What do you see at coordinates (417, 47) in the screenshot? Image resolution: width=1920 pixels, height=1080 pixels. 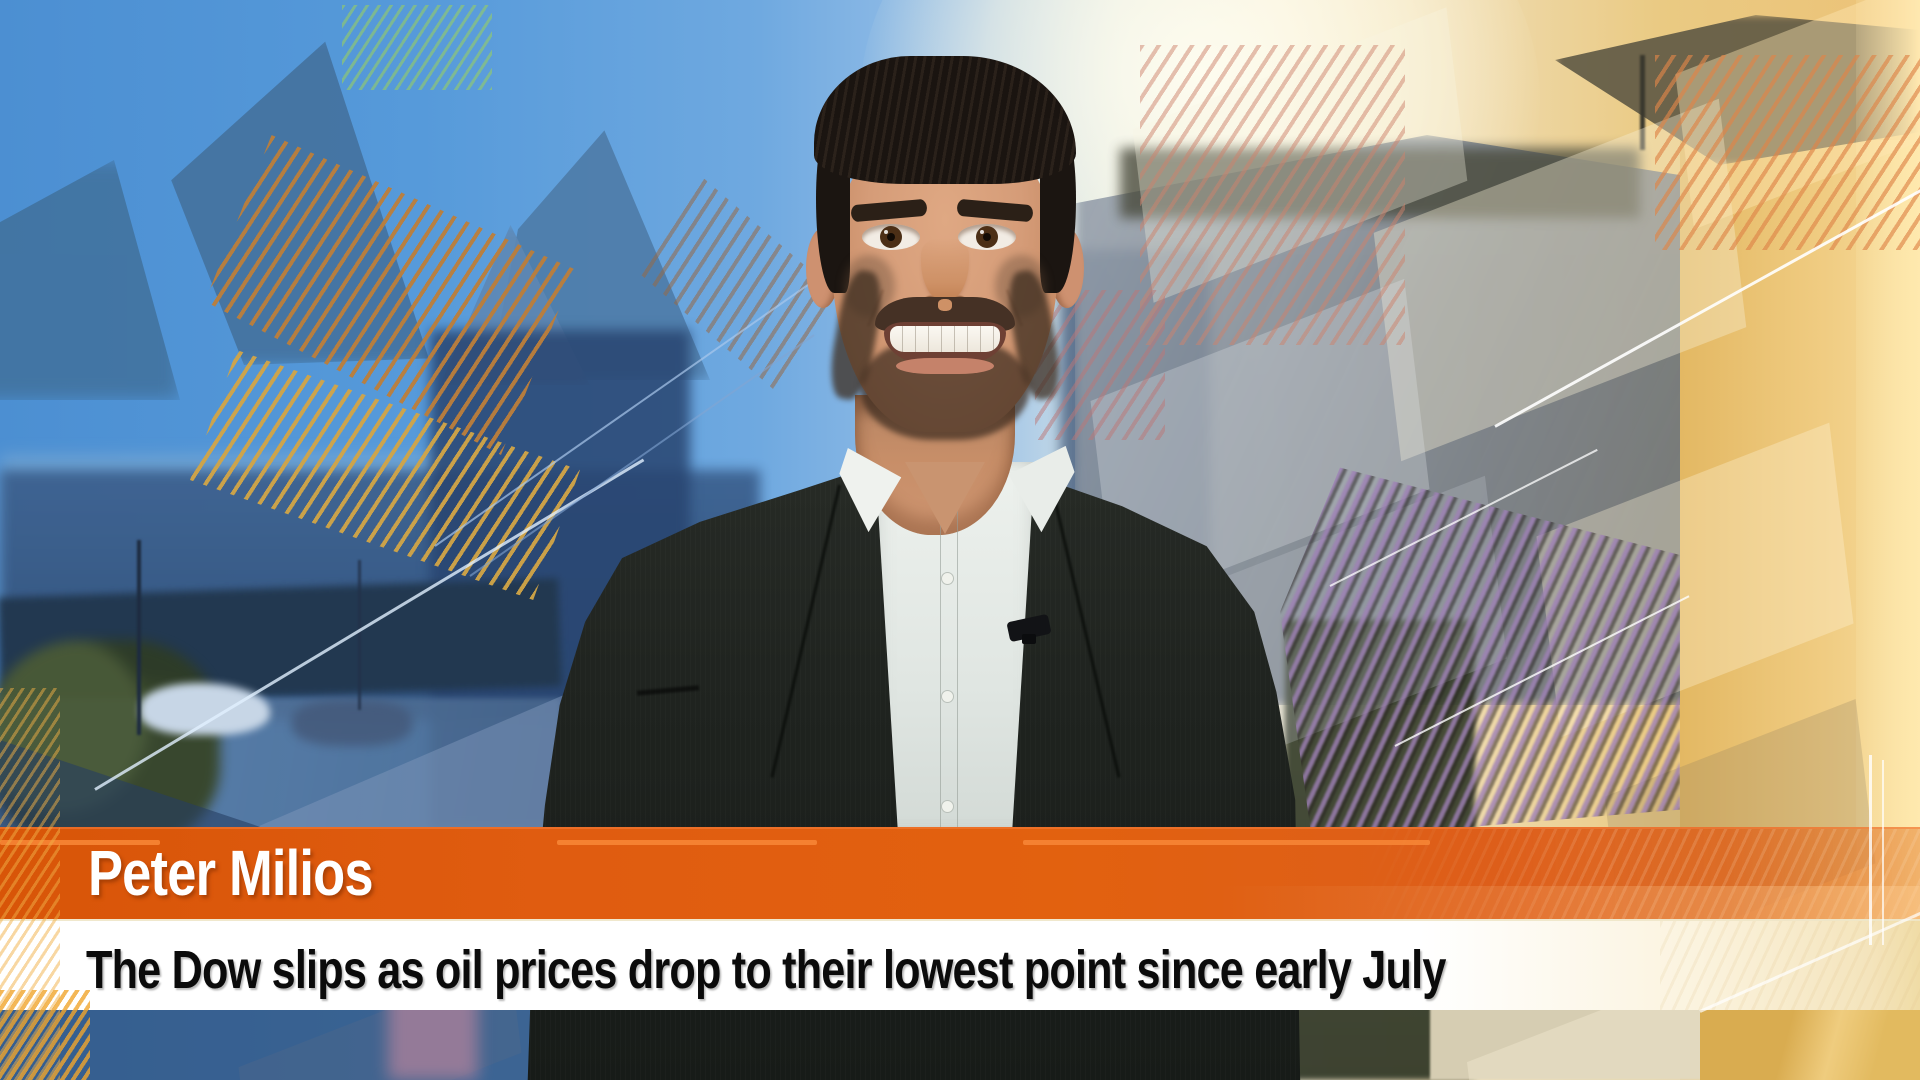 I see `diagonal-stripes-green-top` at bounding box center [417, 47].